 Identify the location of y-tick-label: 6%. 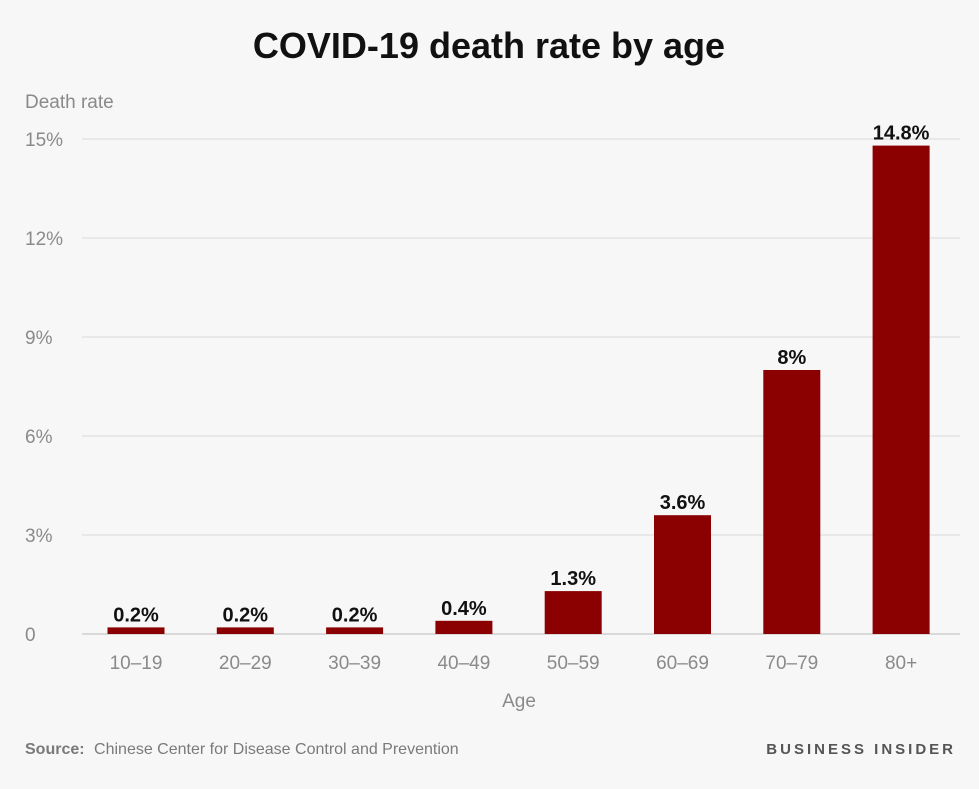
(39, 437).